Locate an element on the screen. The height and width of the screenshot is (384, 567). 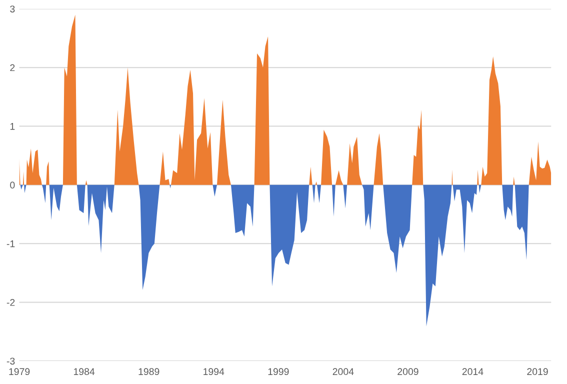
y-tick-label: 1 is located at coordinates (12, 126).